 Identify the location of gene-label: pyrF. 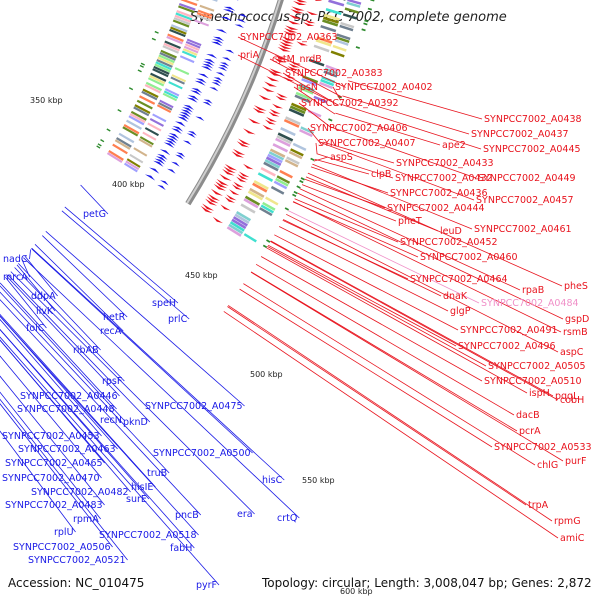
(206, 585).